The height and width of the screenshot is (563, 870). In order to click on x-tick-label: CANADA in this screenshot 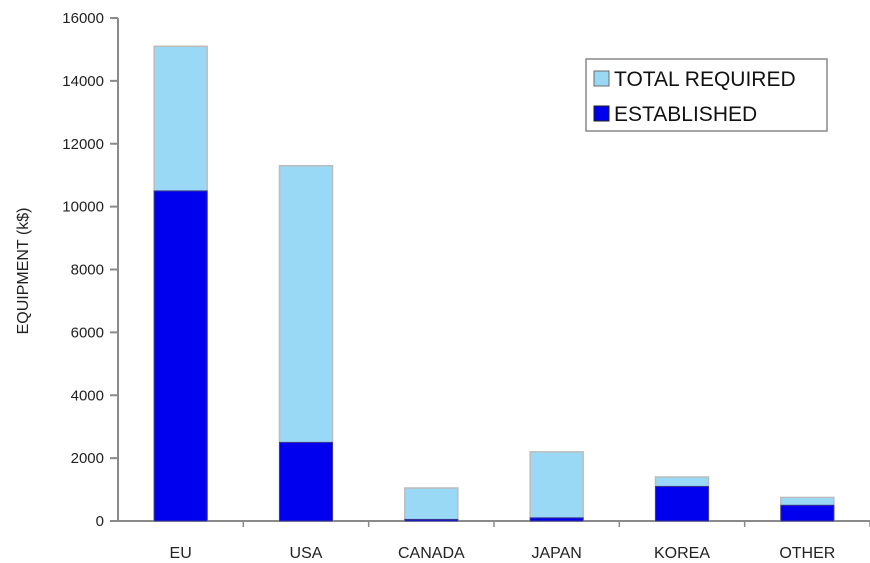, I will do `click(431, 553)`.